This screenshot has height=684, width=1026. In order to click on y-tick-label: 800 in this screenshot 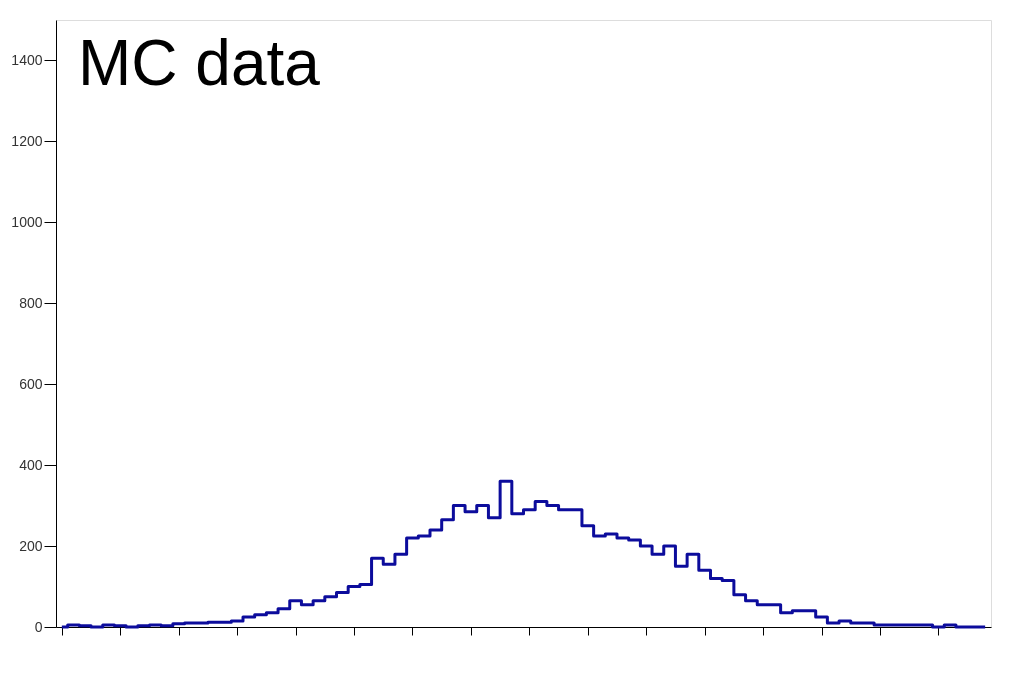, I will do `click(31, 302)`.